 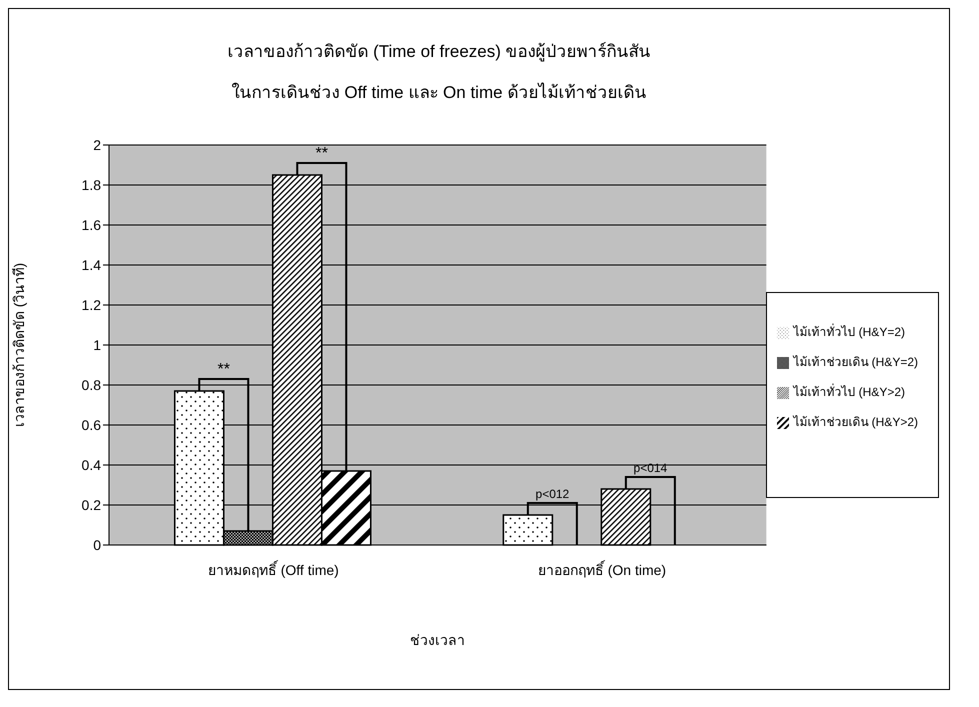 I want to click on x-tick-label: ยาออกฤทธิ์ (On time), so click(x=602, y=569).